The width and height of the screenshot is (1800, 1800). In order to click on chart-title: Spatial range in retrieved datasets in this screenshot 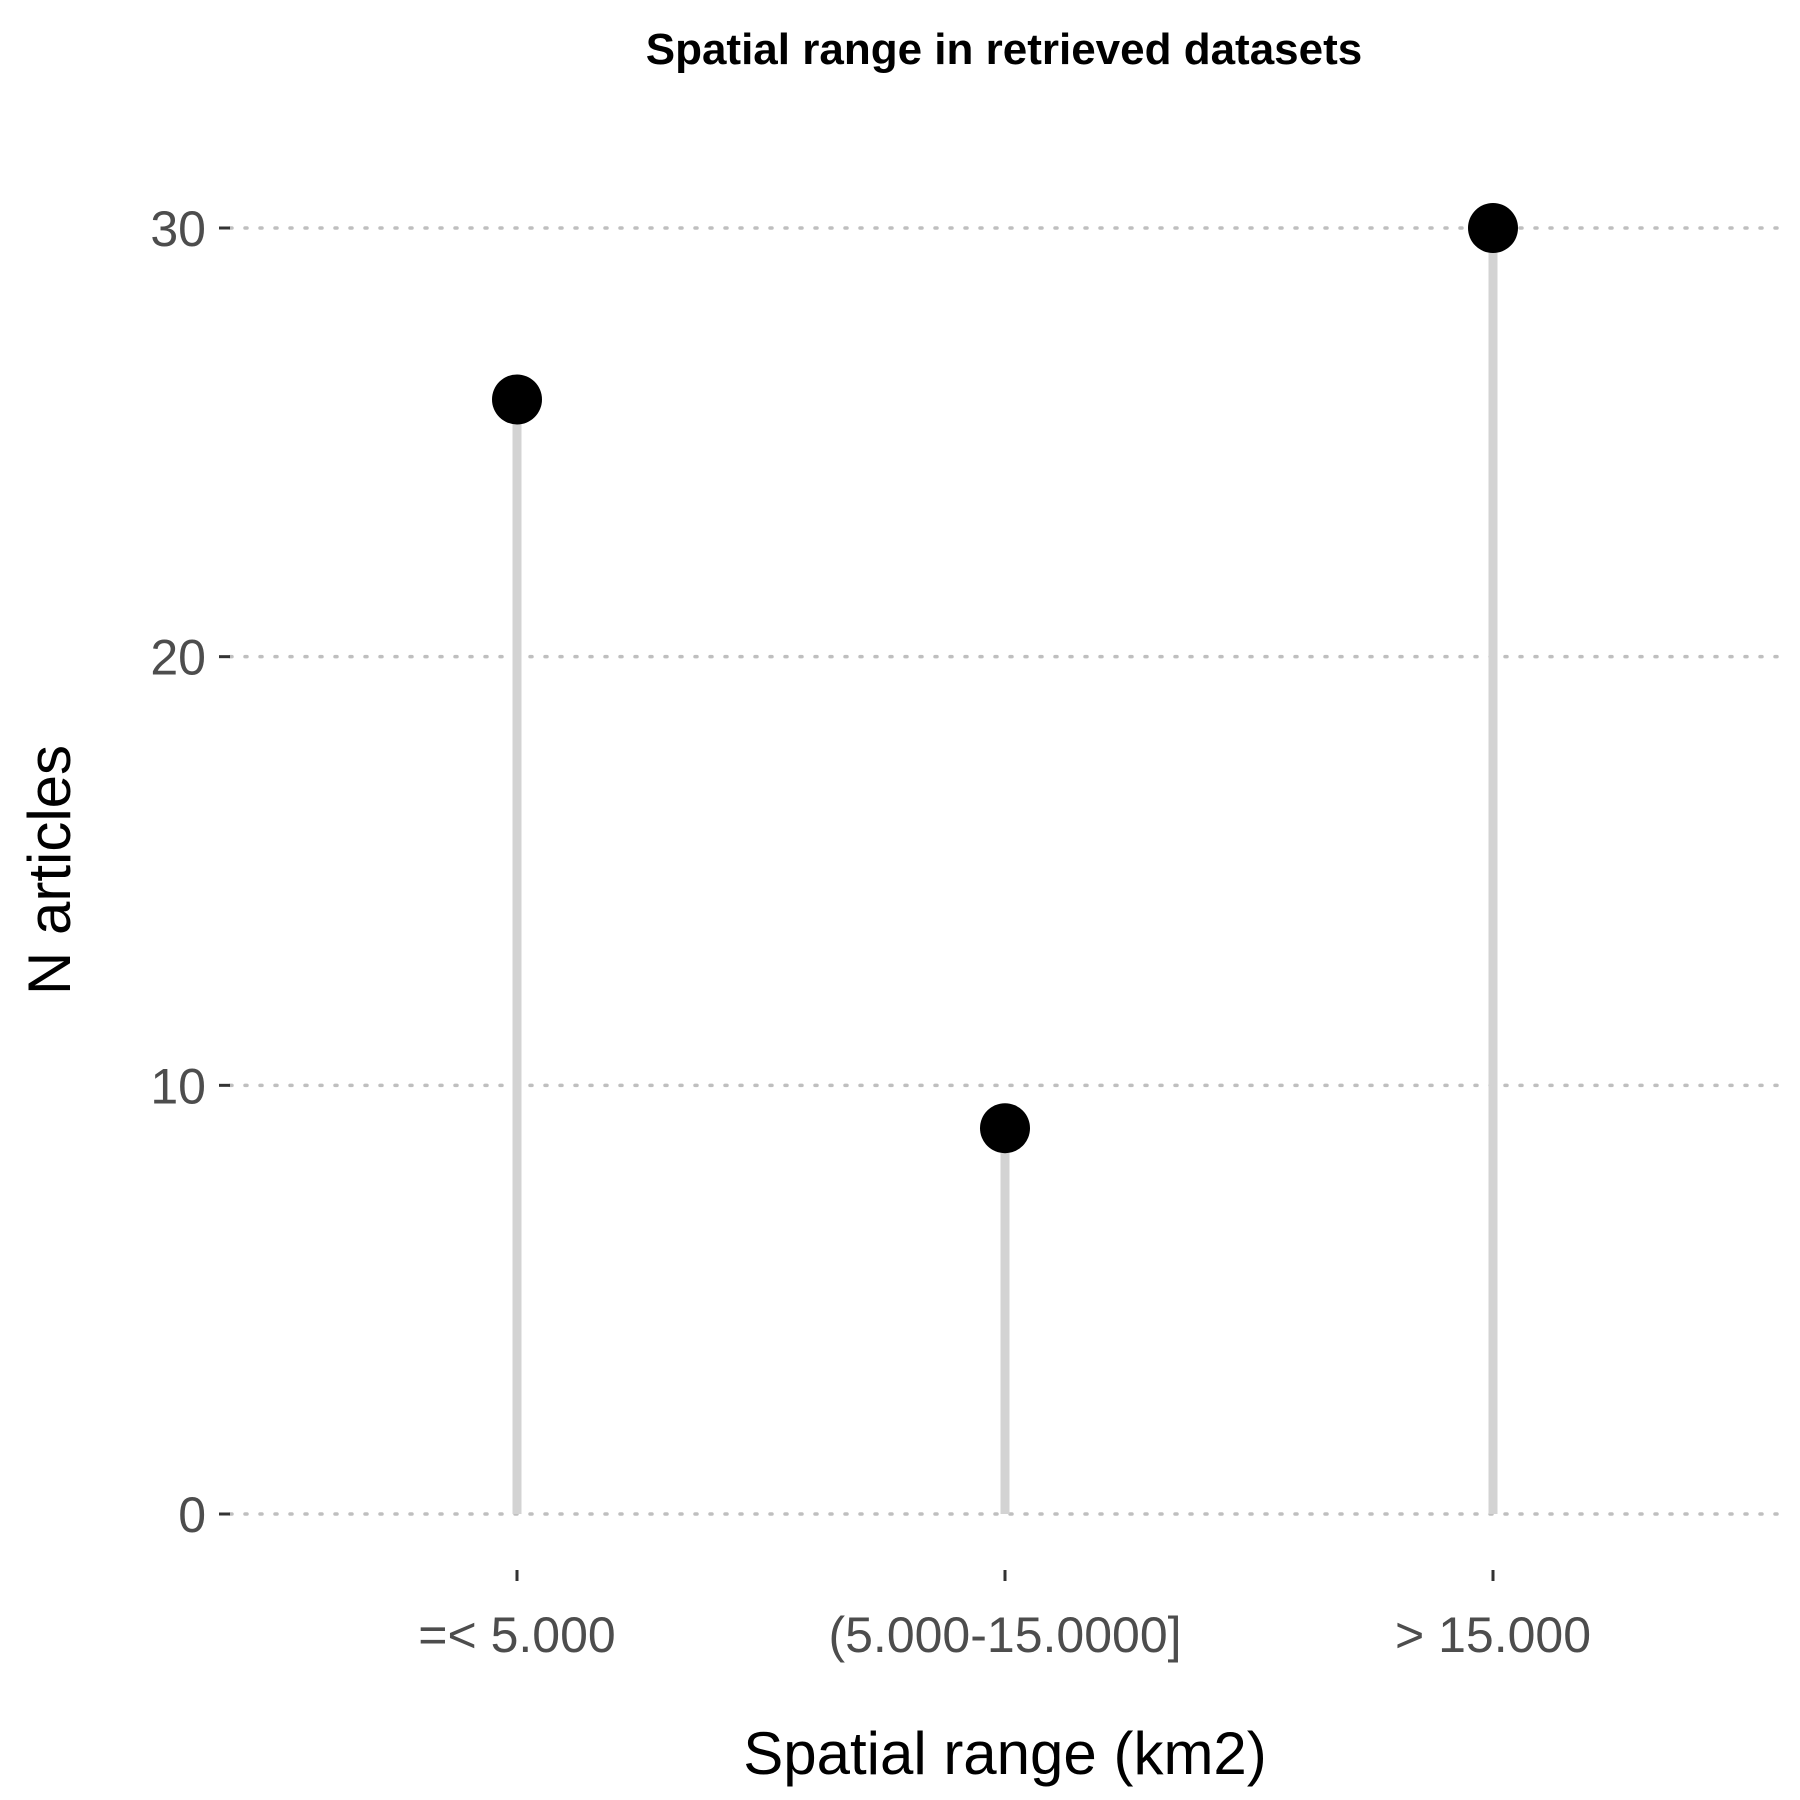, I will do `click(1004, 49)`.